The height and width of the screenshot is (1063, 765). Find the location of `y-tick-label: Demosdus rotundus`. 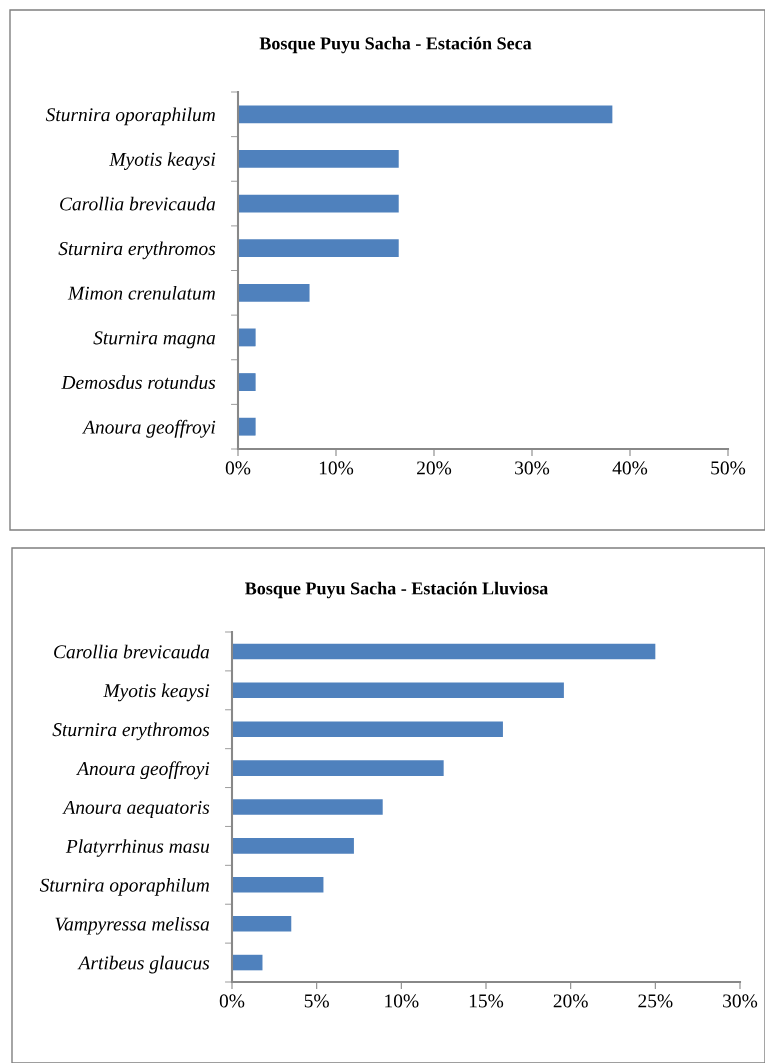

y-tick-label: Demosdus rotundus is located at coordinates (138, 382).